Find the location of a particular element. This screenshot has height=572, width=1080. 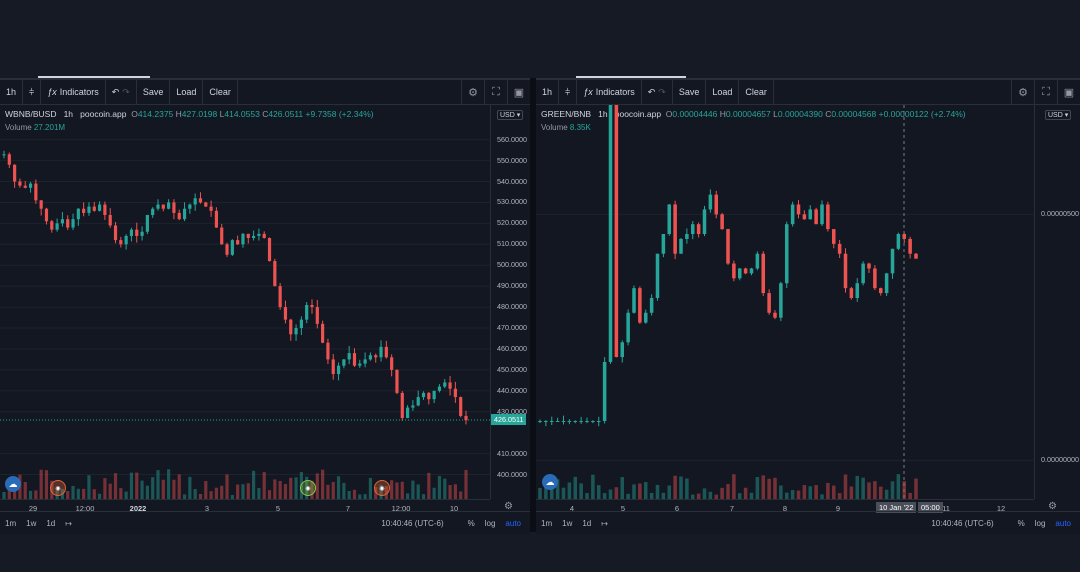

time-tick-label: 4 is located at coordinates (572, 508).